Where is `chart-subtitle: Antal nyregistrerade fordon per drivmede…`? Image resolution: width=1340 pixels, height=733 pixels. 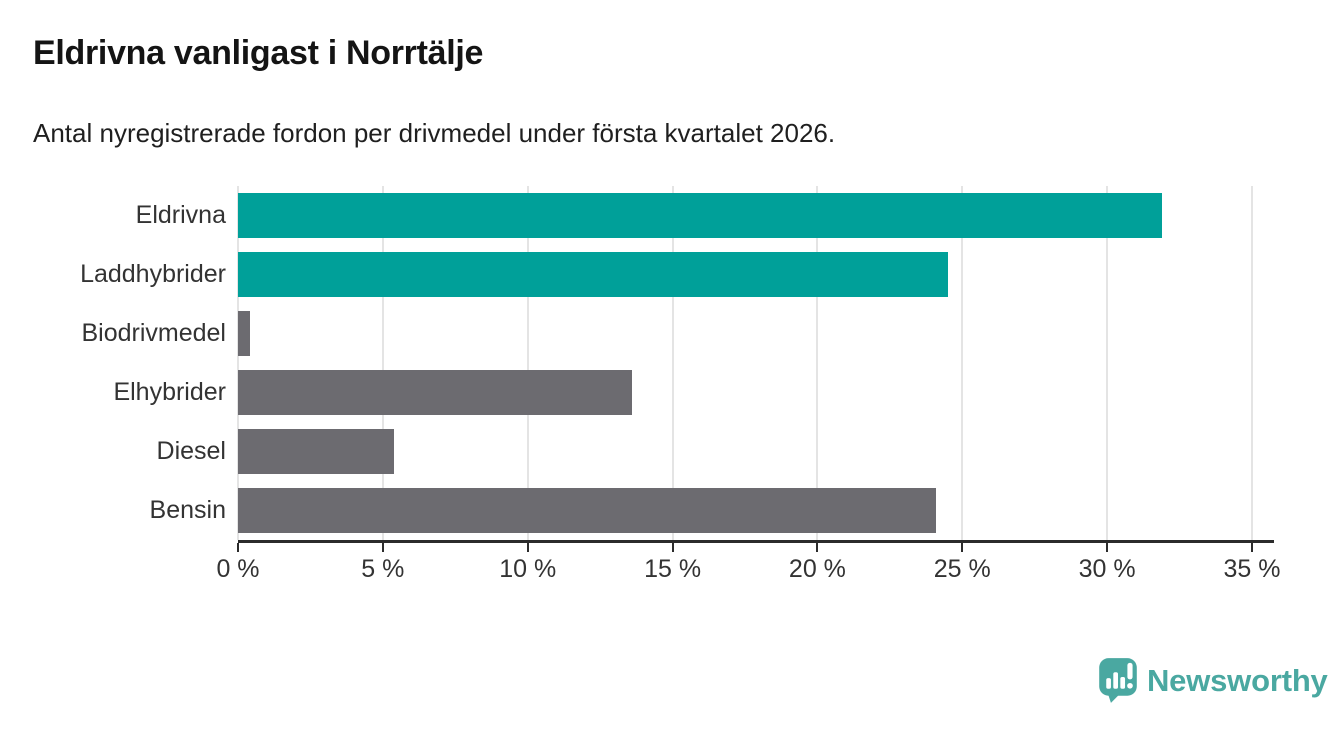 chart-subtitle: Antal nyregistrerade fordon per drivmede… is located at coordinates (434, 133).